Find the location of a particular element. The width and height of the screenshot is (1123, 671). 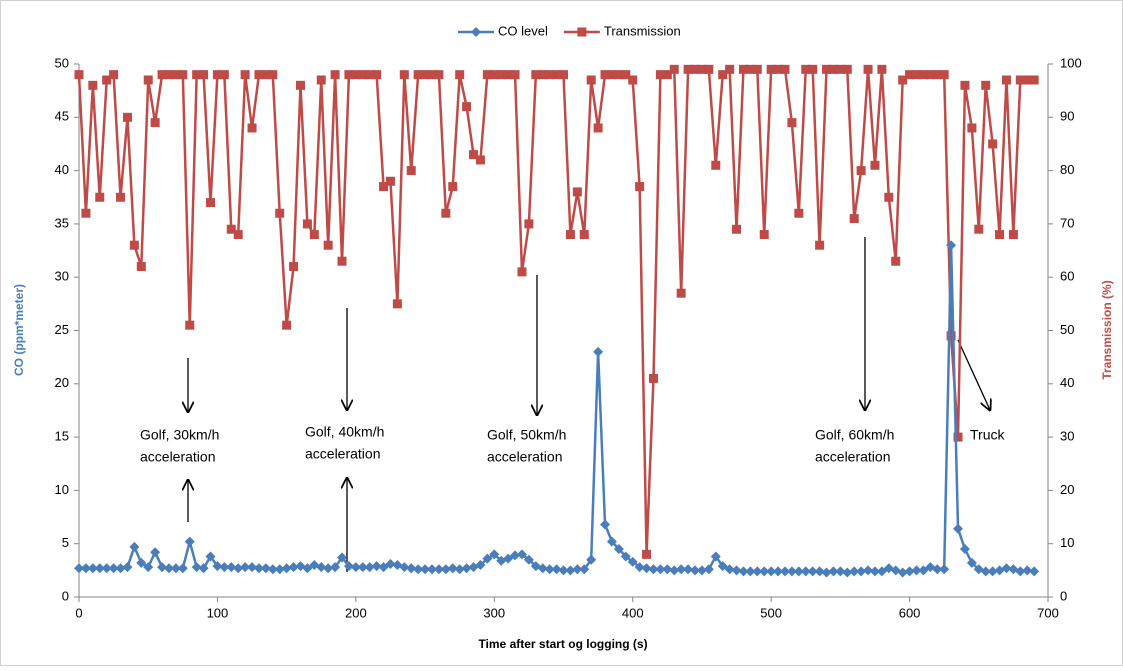

y2-tick-label: 30 is located at coordinates (1067, 436).